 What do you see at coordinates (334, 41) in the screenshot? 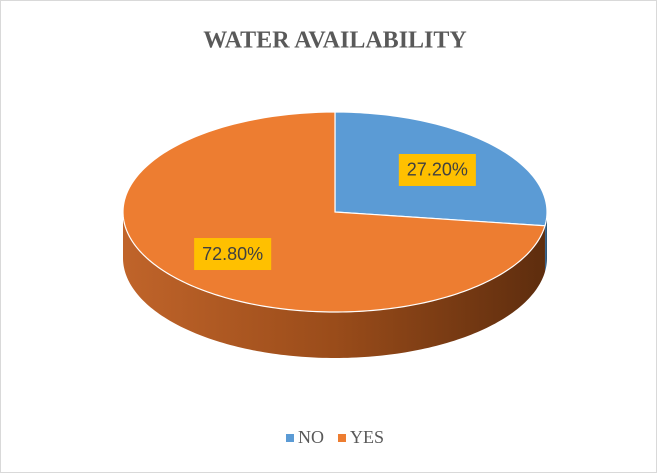
I see `chart-title: WATER AVAILABILITY` at bounding box center [334, 41].